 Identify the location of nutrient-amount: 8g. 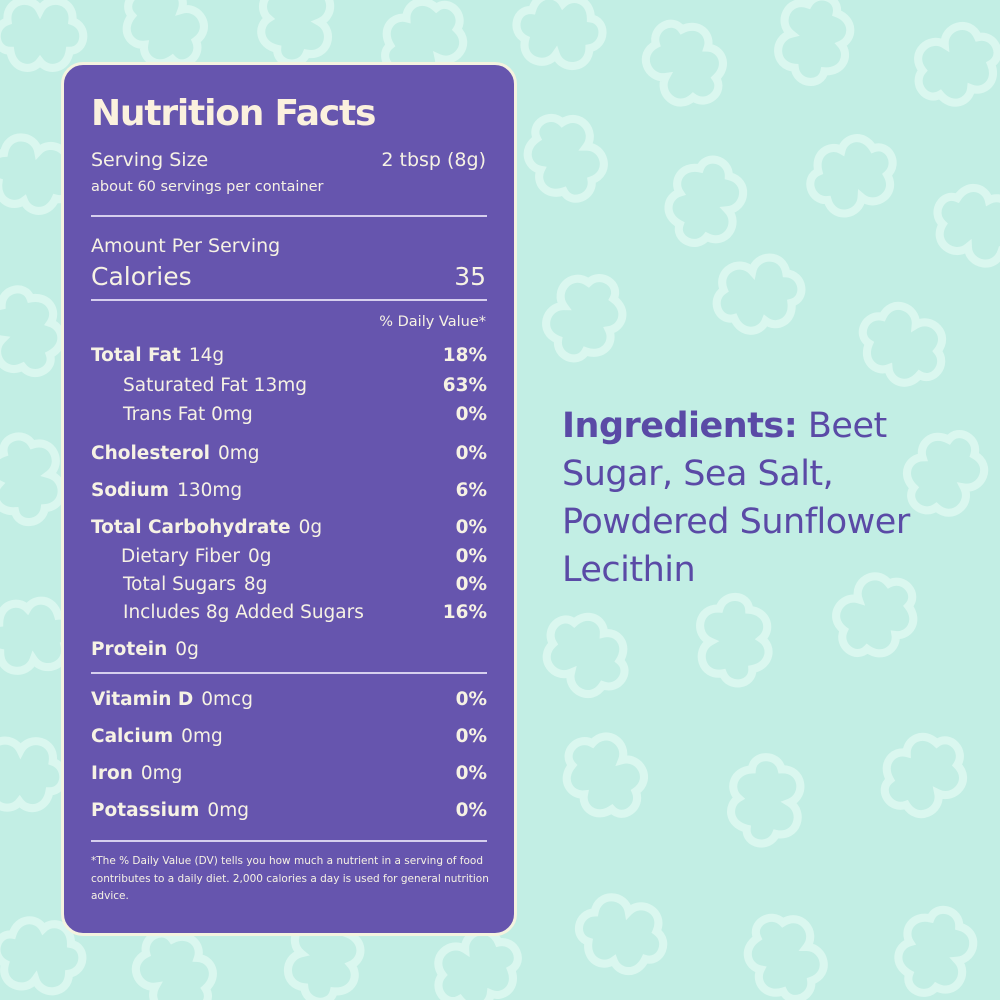
(255, 584).